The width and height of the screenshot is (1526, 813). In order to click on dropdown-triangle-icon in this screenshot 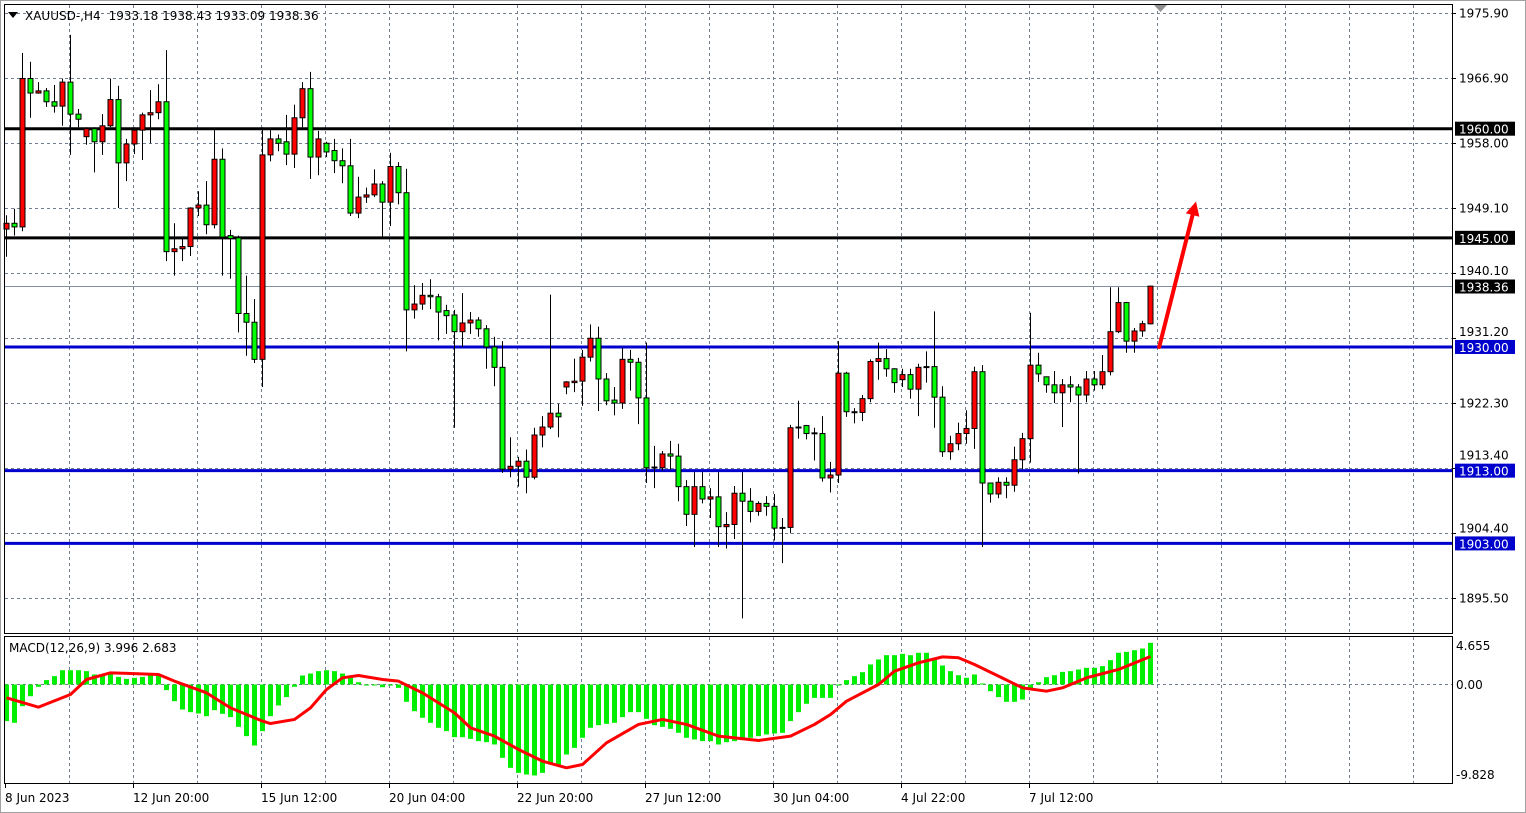, I will do `click(13, 15)`.